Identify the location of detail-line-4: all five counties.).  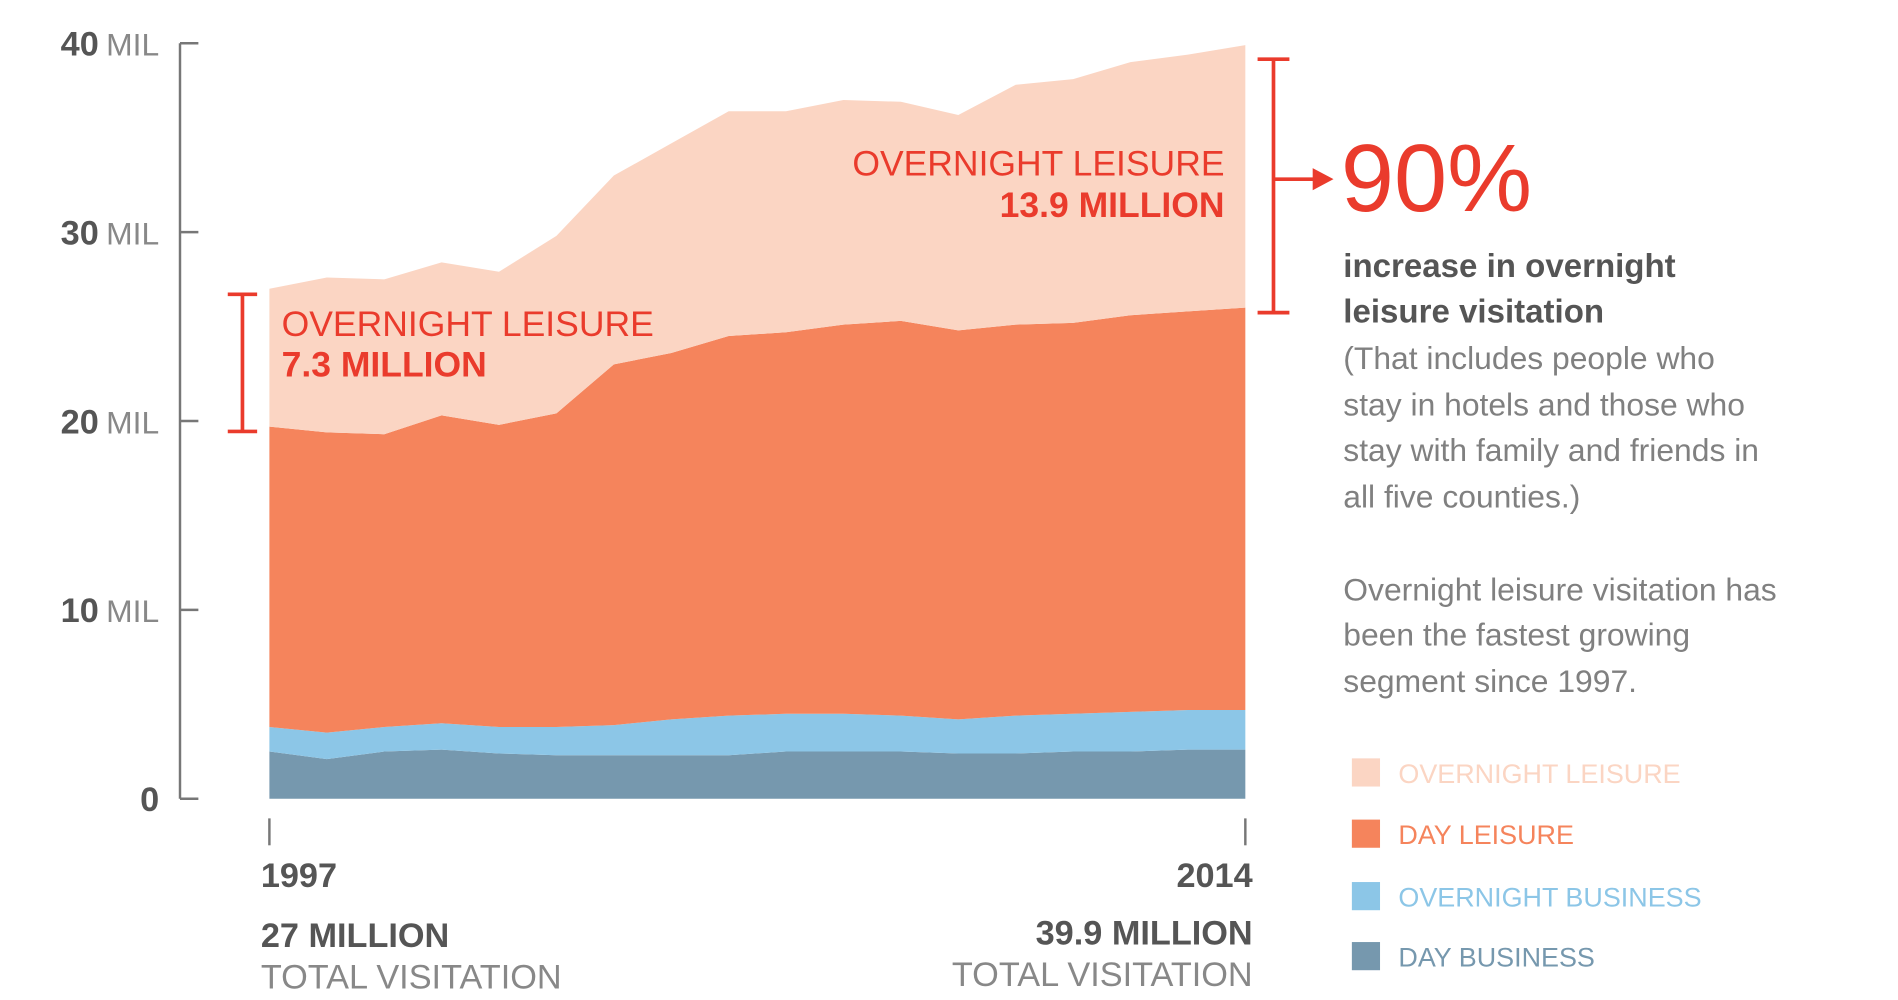
(1461, 496).